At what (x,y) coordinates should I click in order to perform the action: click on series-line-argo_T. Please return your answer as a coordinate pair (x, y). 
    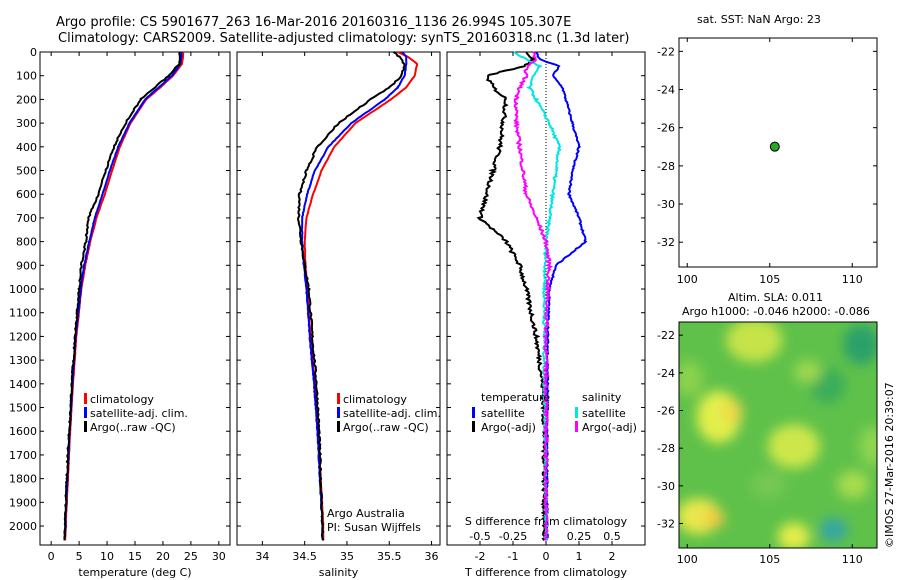
    Looking at the image, I should click on (512, 296).